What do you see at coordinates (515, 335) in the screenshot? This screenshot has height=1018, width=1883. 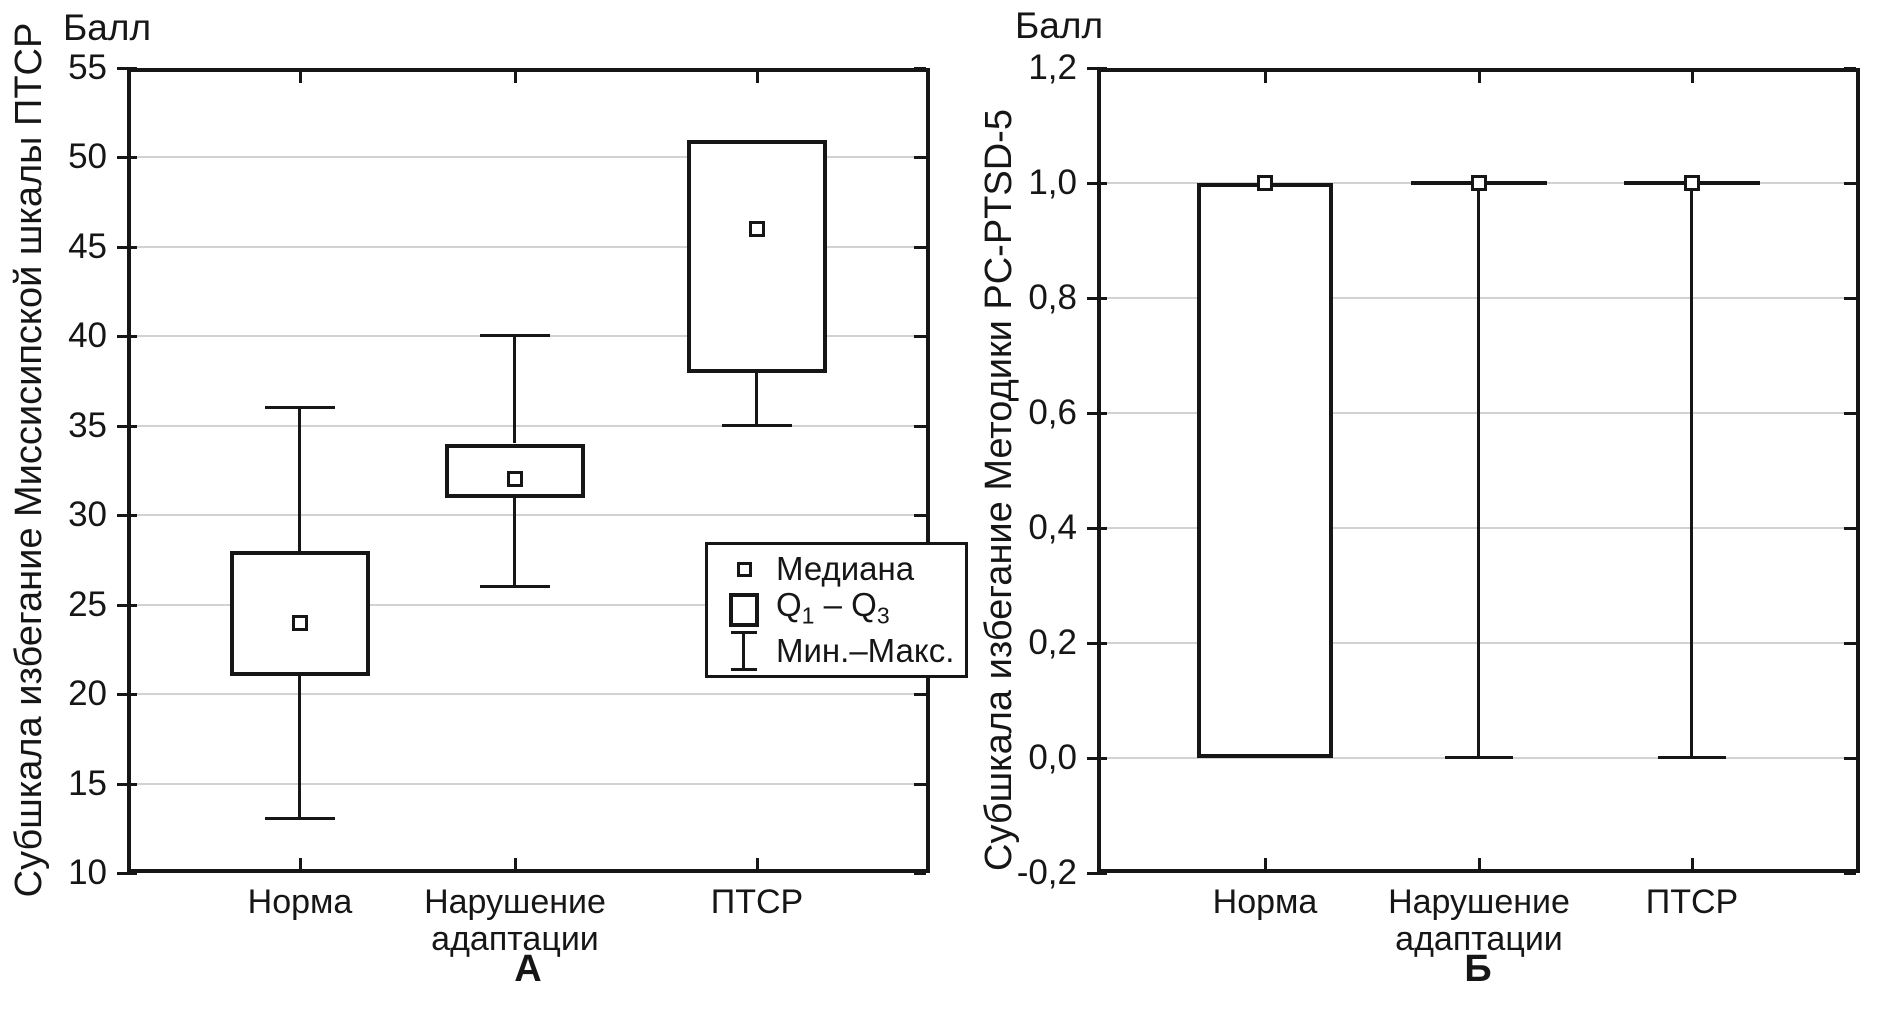 I see `whisker-cap-max` at bounding box center [515, 335].